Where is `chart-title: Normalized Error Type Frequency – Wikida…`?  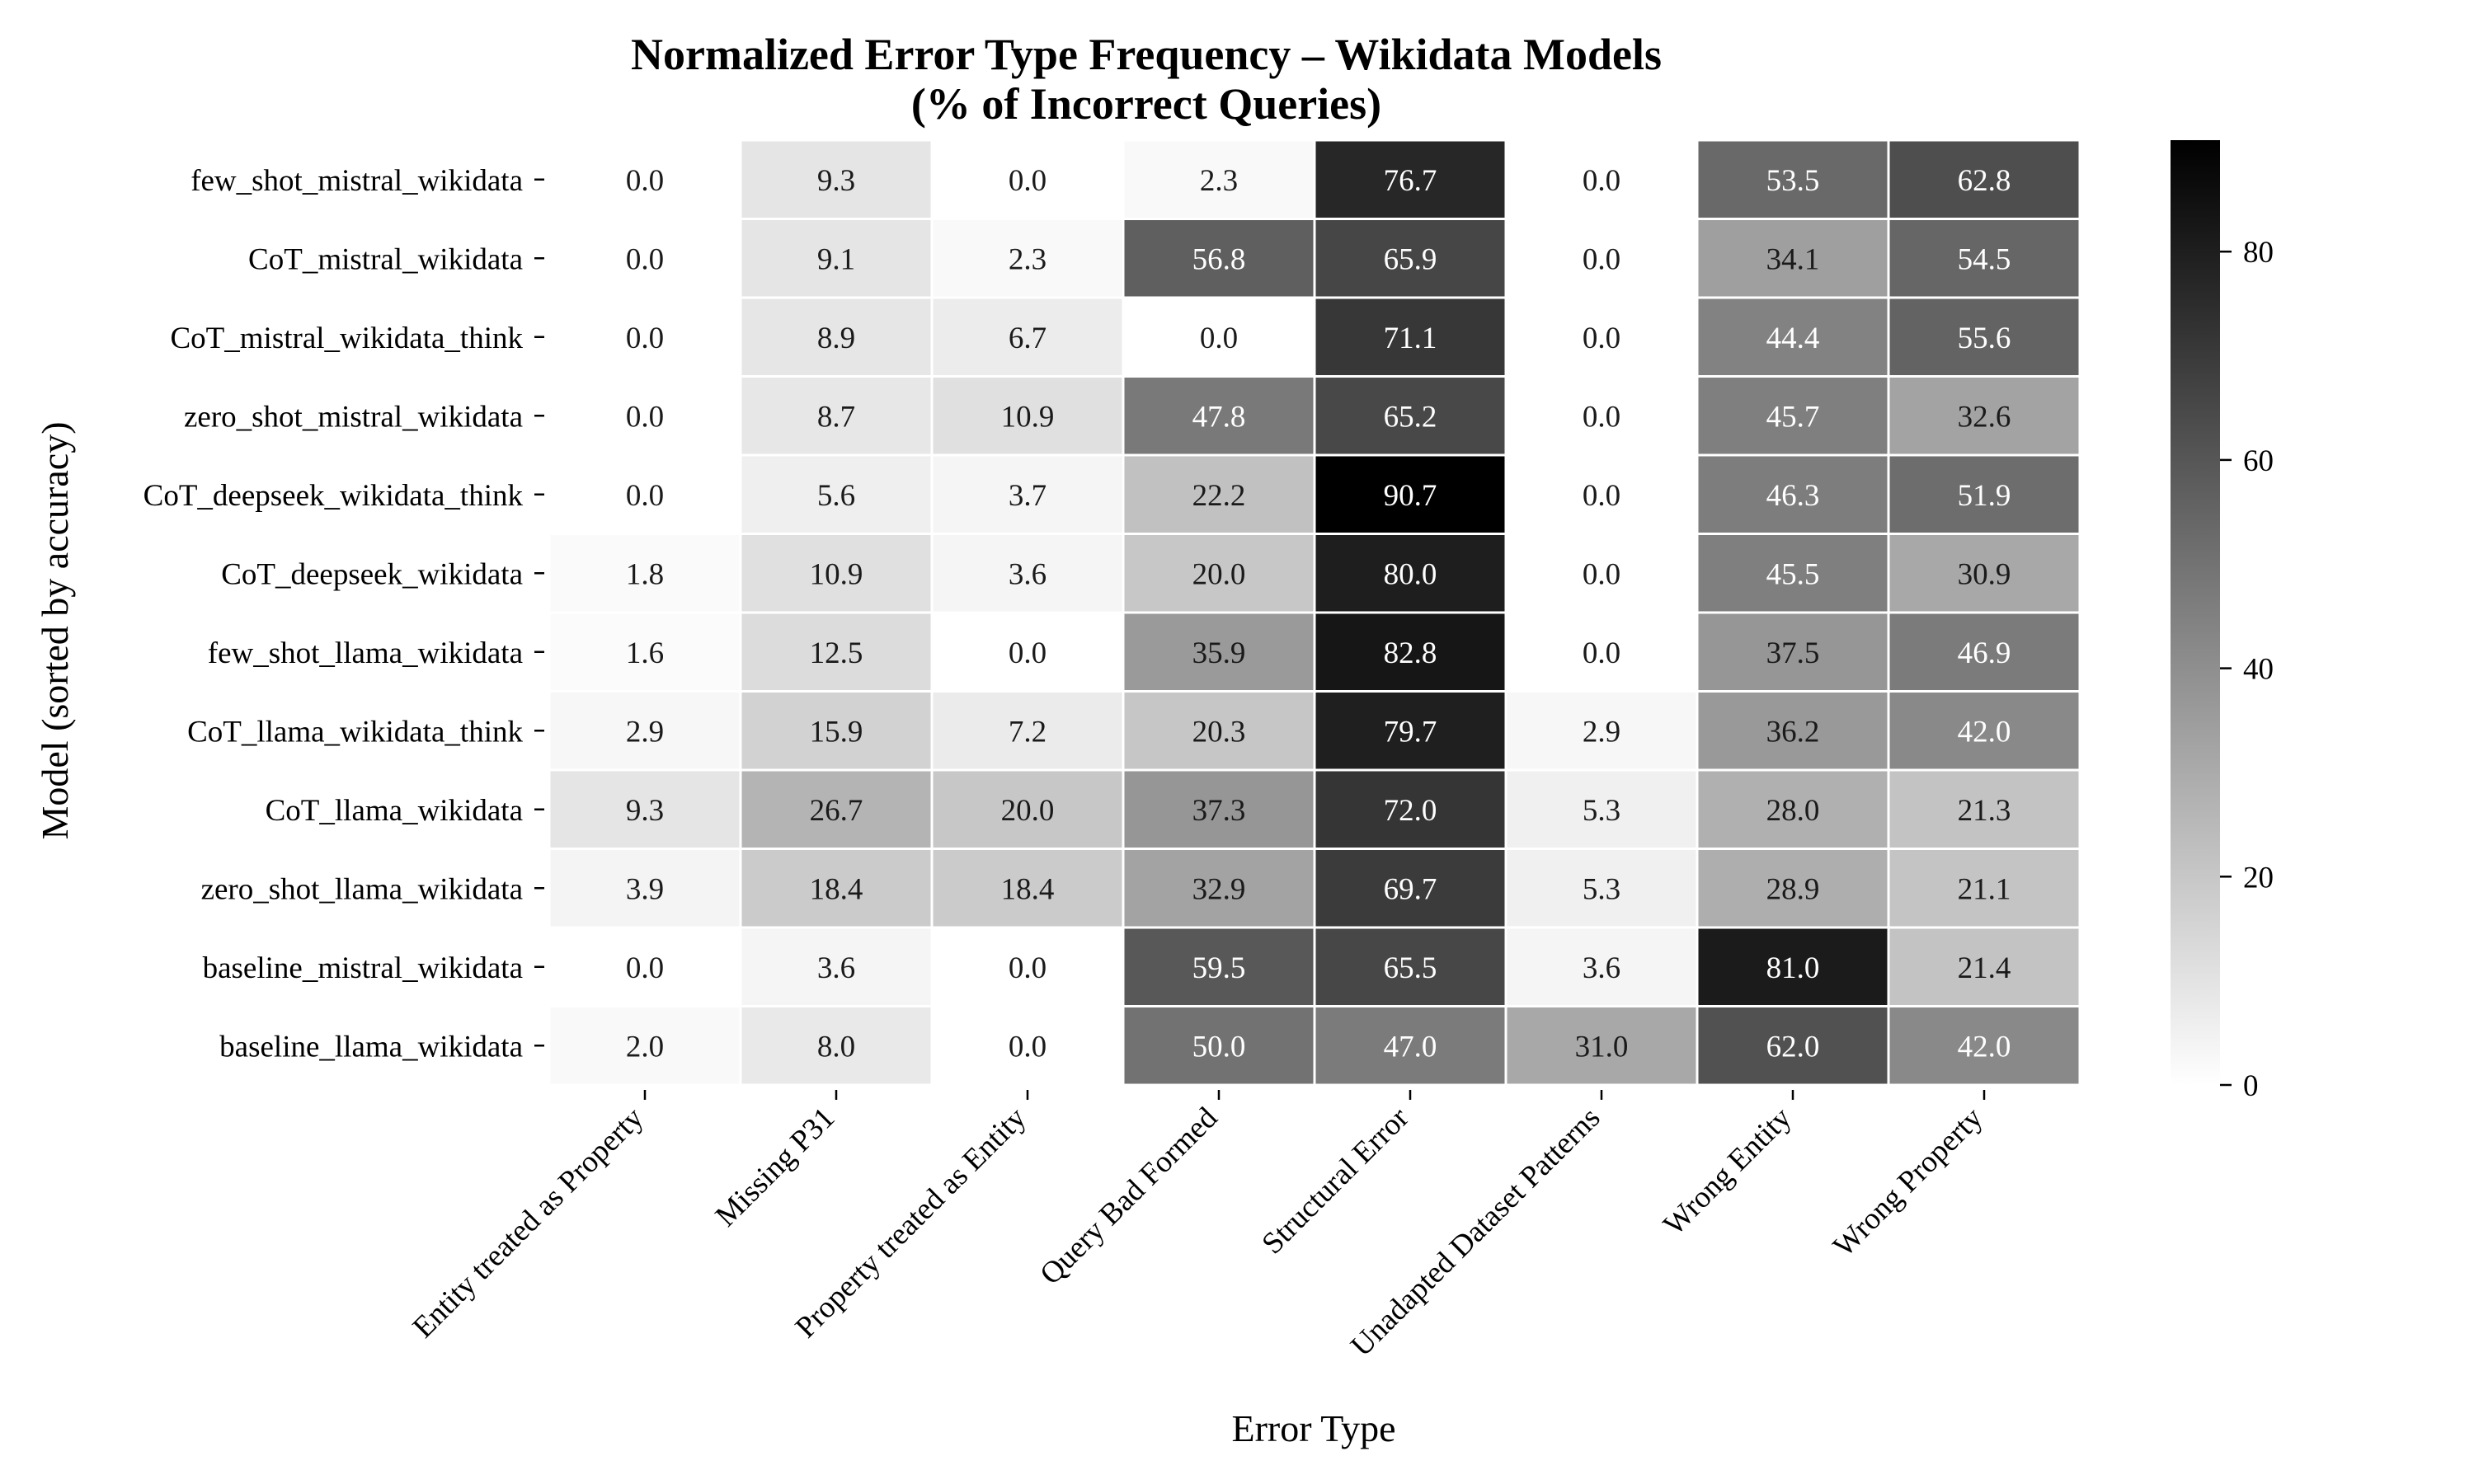
chart-title: Normalized Error Type Frequency – Wikida… is located at coordinates (1146, 54).